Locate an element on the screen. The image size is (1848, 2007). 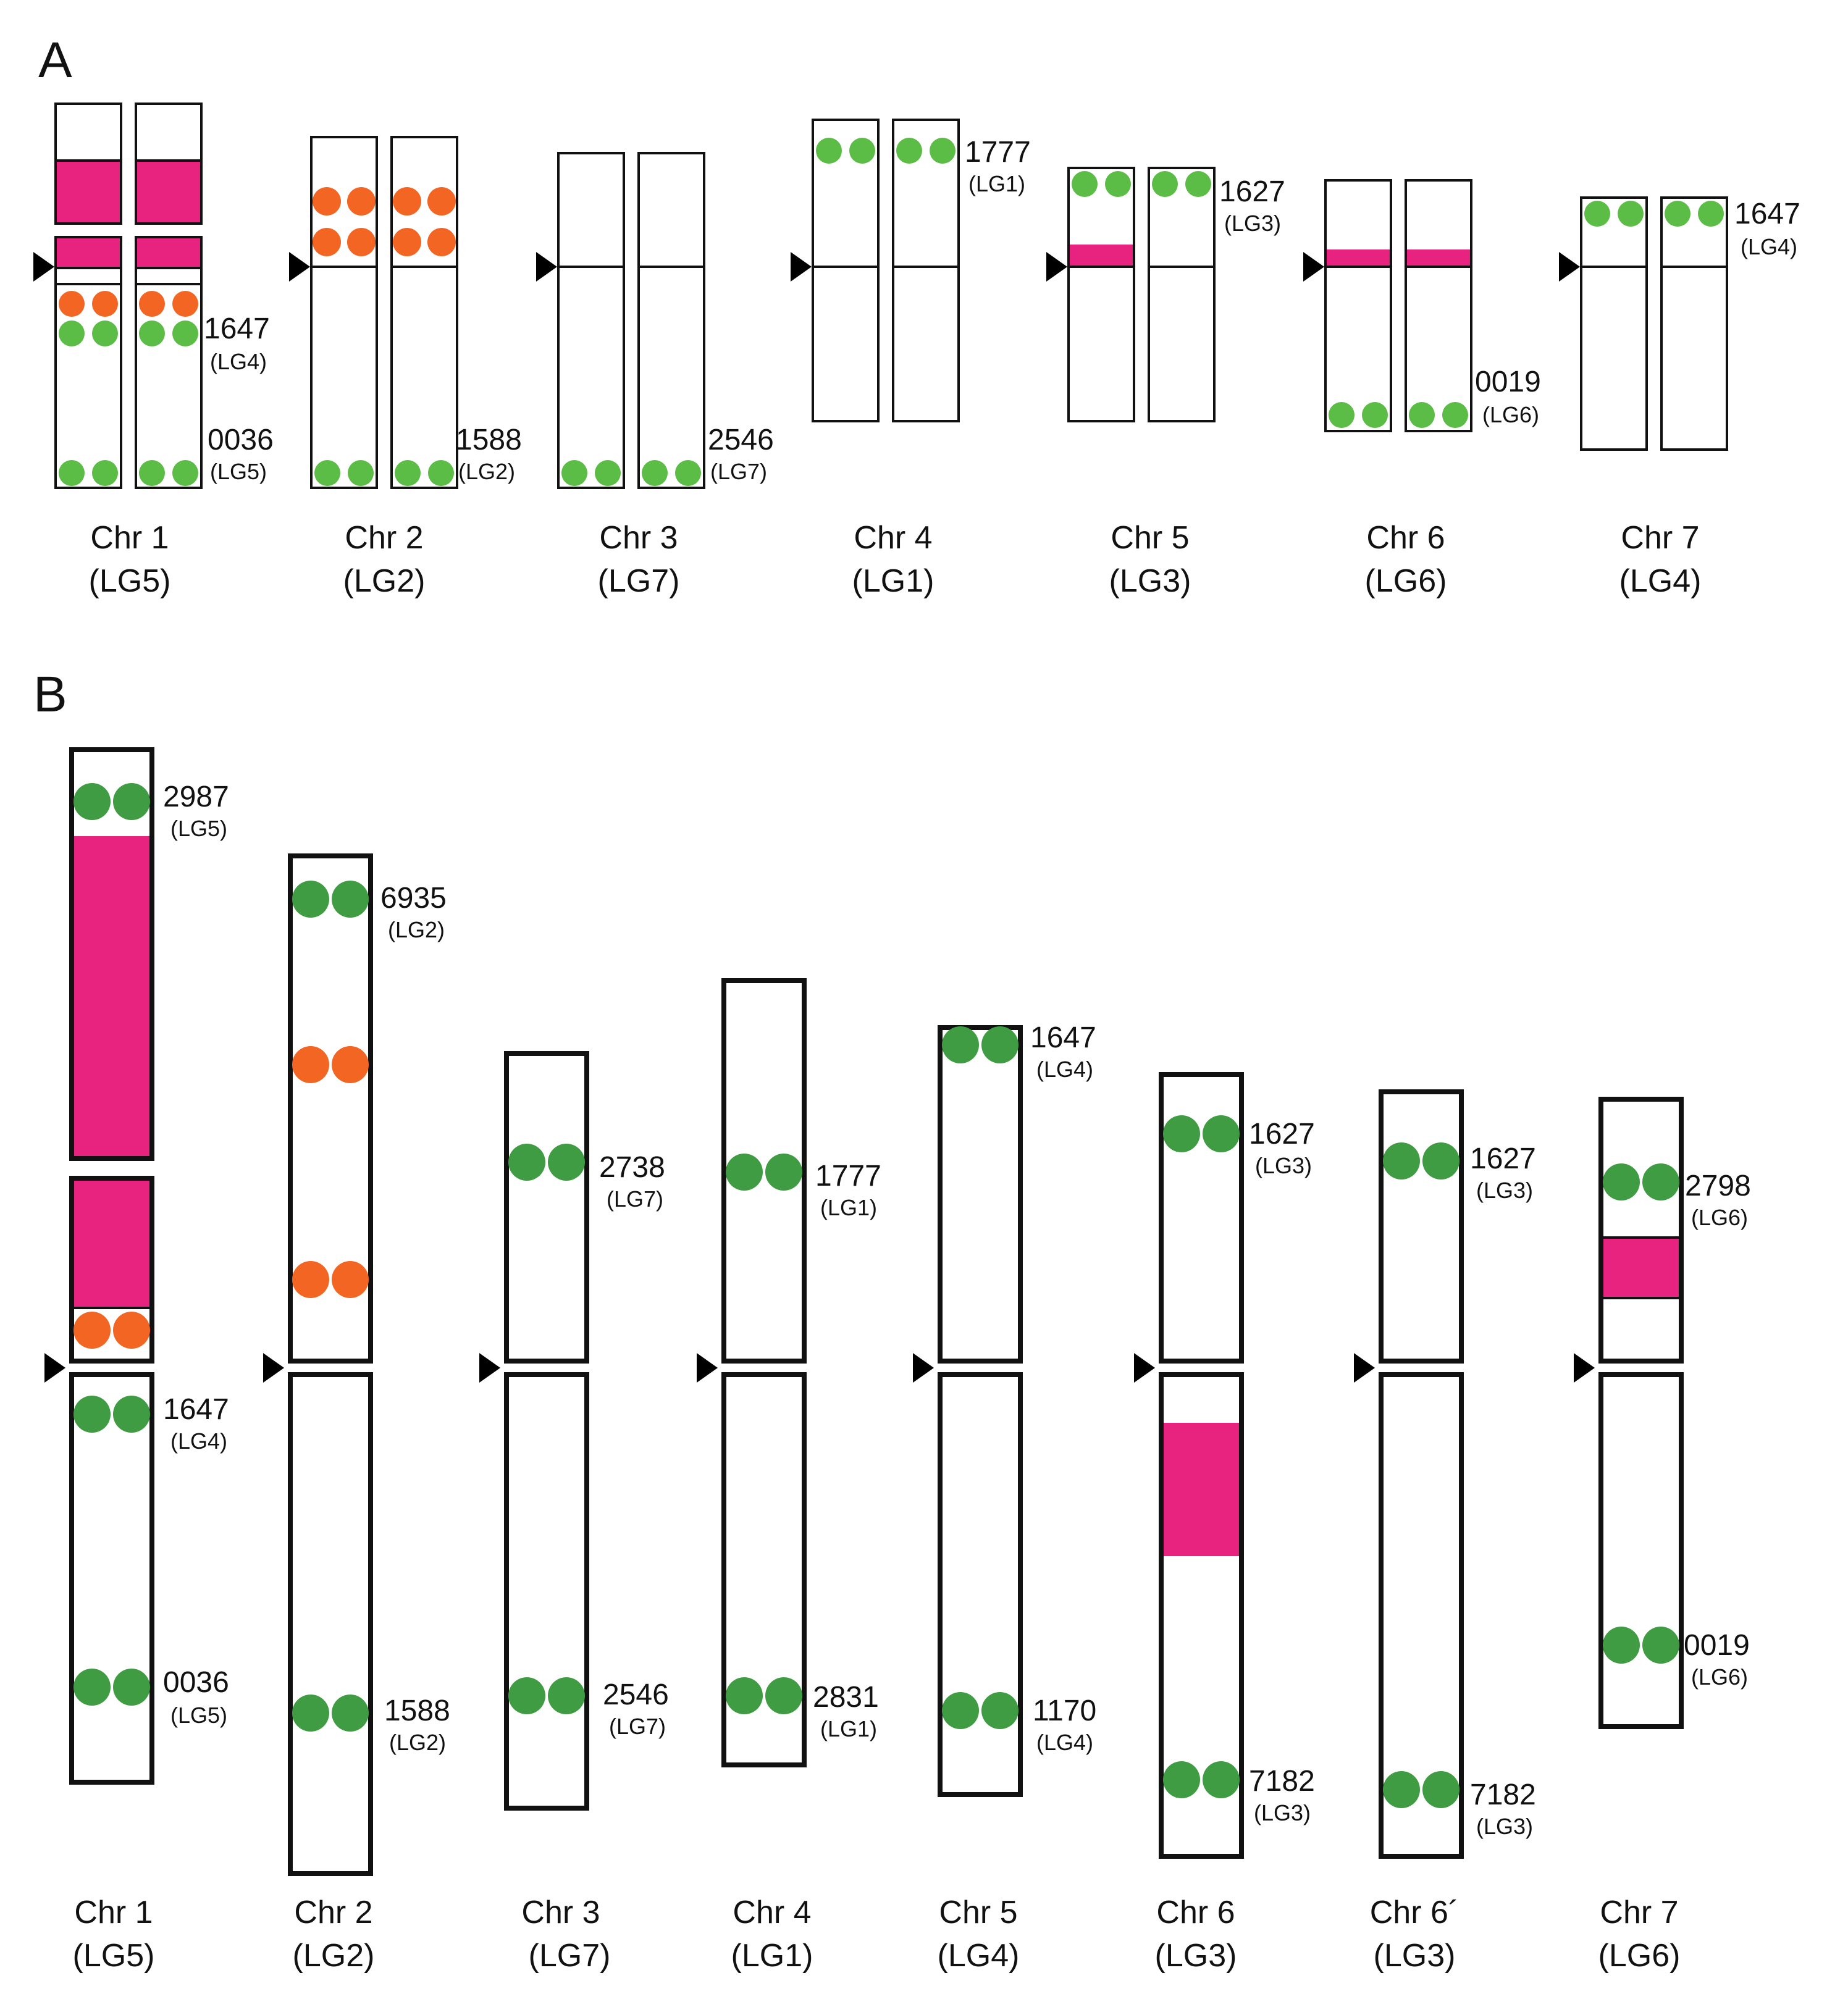
chromatid-top-cap is located at coordinates (169, 132).